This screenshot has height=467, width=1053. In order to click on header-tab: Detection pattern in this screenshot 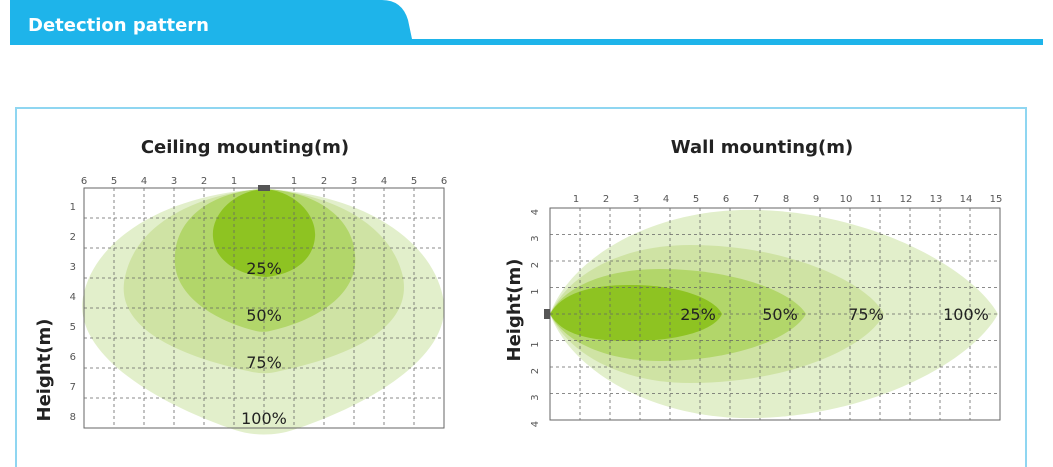, I will do `click(526, 22)`.